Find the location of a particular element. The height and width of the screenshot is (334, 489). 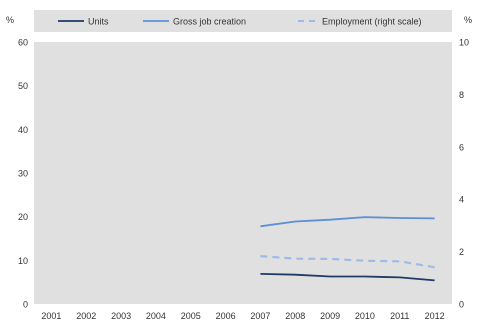

y-left-tick-label: 60 is located at coordinates (23, 43).